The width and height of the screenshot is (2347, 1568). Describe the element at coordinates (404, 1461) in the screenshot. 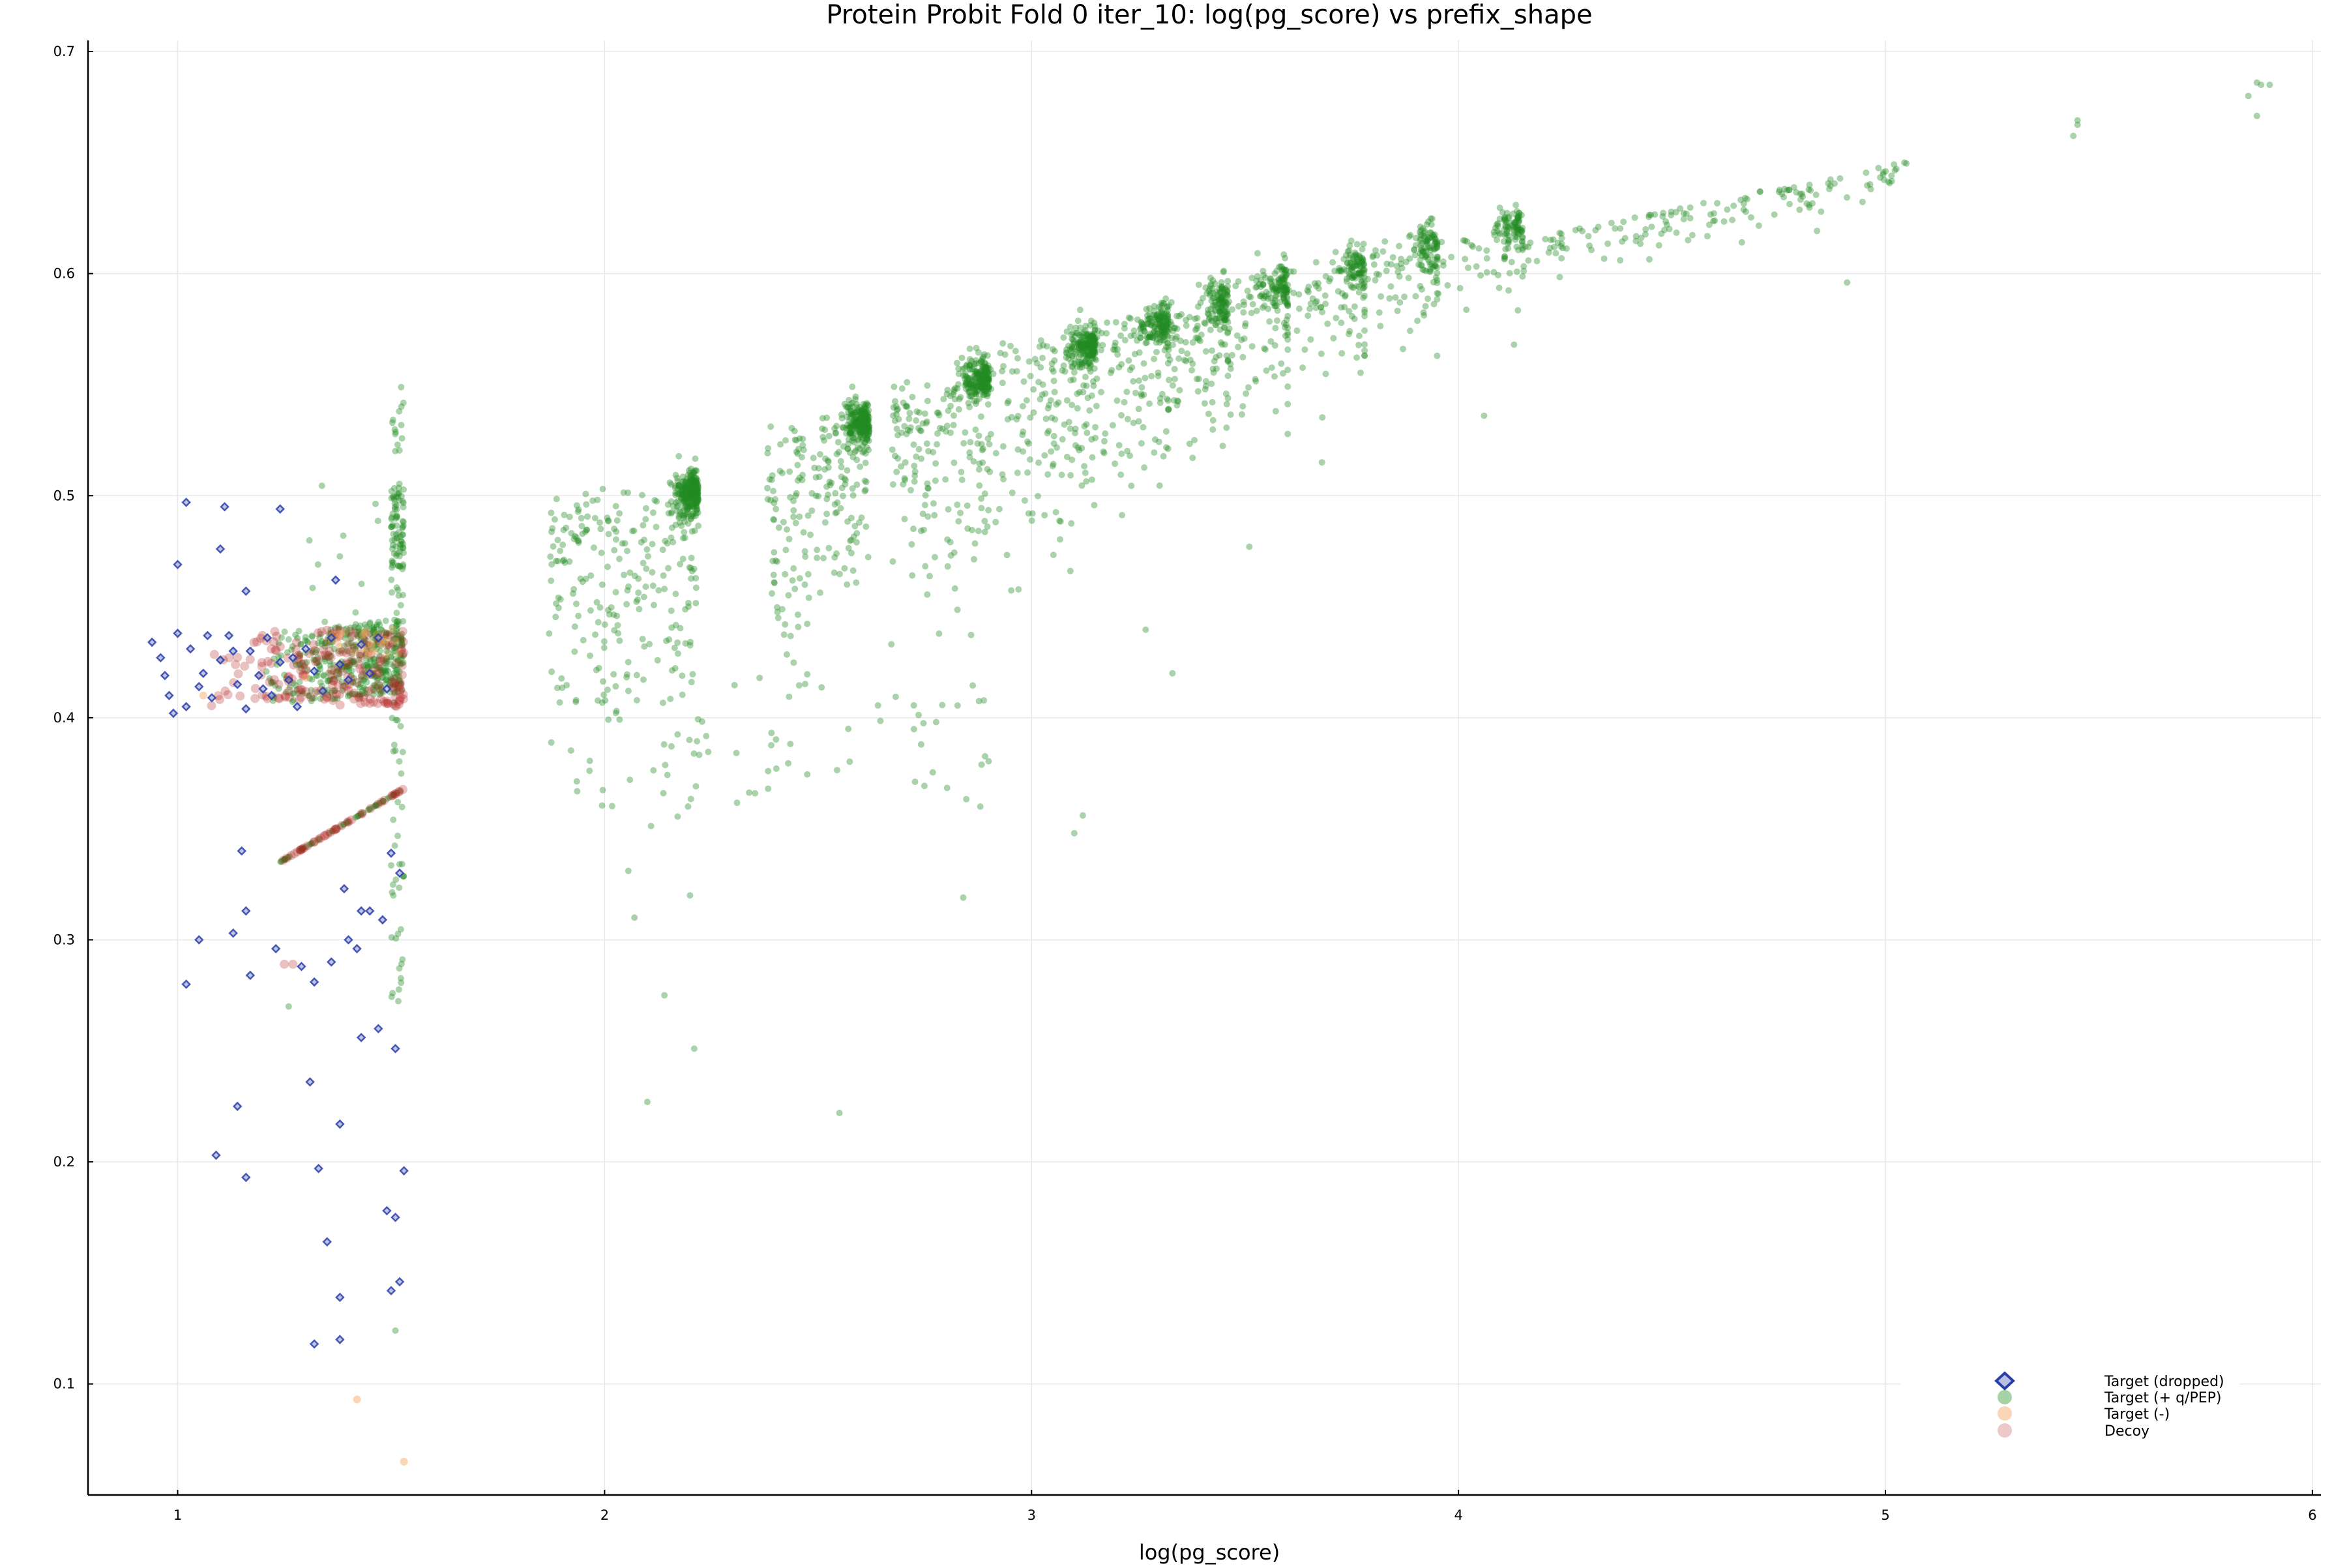

I see `point-target-minus` at that location.